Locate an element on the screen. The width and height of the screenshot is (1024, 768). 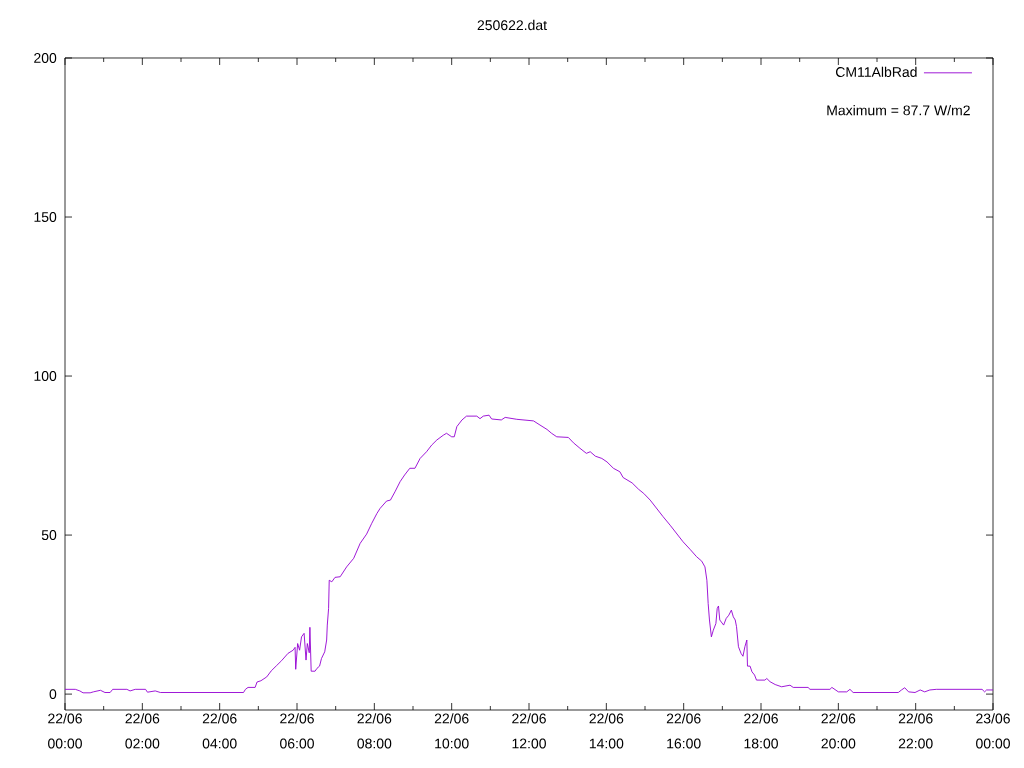
x-tick-label: 22/06 14:00 is located at coordinates (606, 731).